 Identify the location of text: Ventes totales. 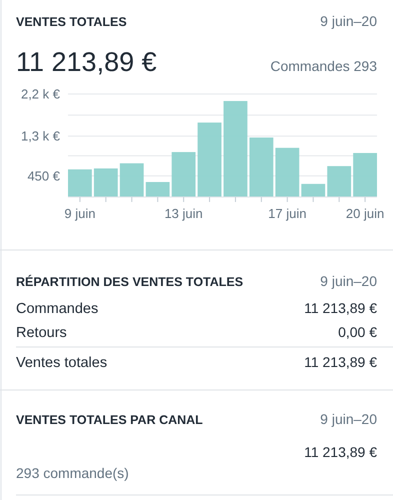
(62, 363).